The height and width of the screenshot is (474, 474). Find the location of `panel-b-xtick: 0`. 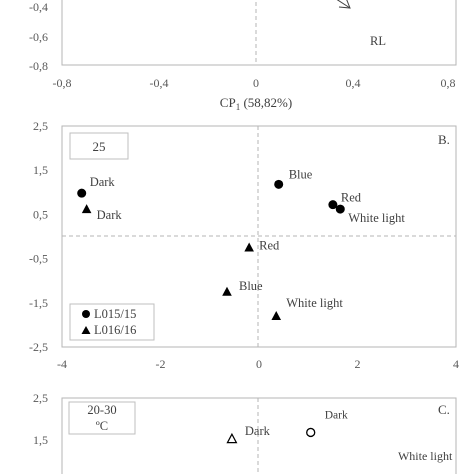

panel-b-xtick: 0 is located at coordinates (259, 364).